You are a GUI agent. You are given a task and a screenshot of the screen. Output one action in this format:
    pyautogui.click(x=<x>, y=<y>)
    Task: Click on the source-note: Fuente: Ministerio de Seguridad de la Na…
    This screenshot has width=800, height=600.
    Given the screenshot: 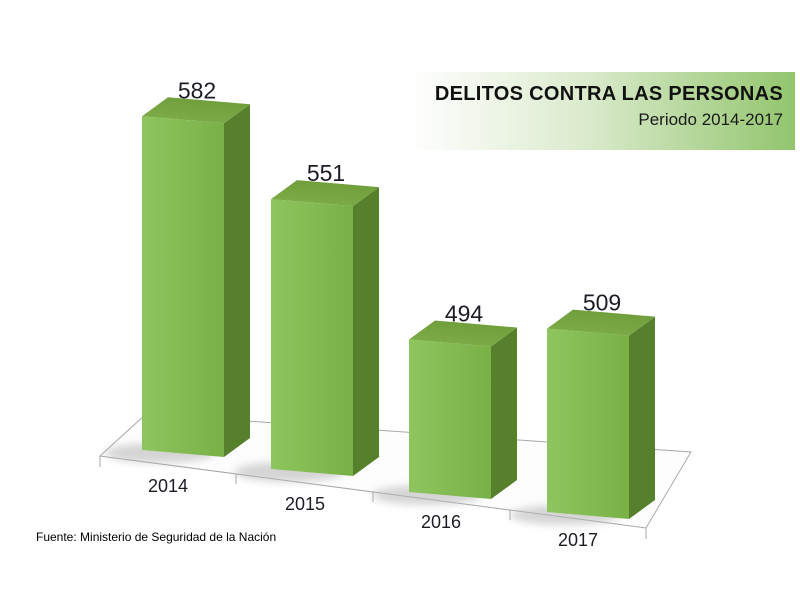 What is the action you would take?
    pyautogui.click(x=156, y=537)
    